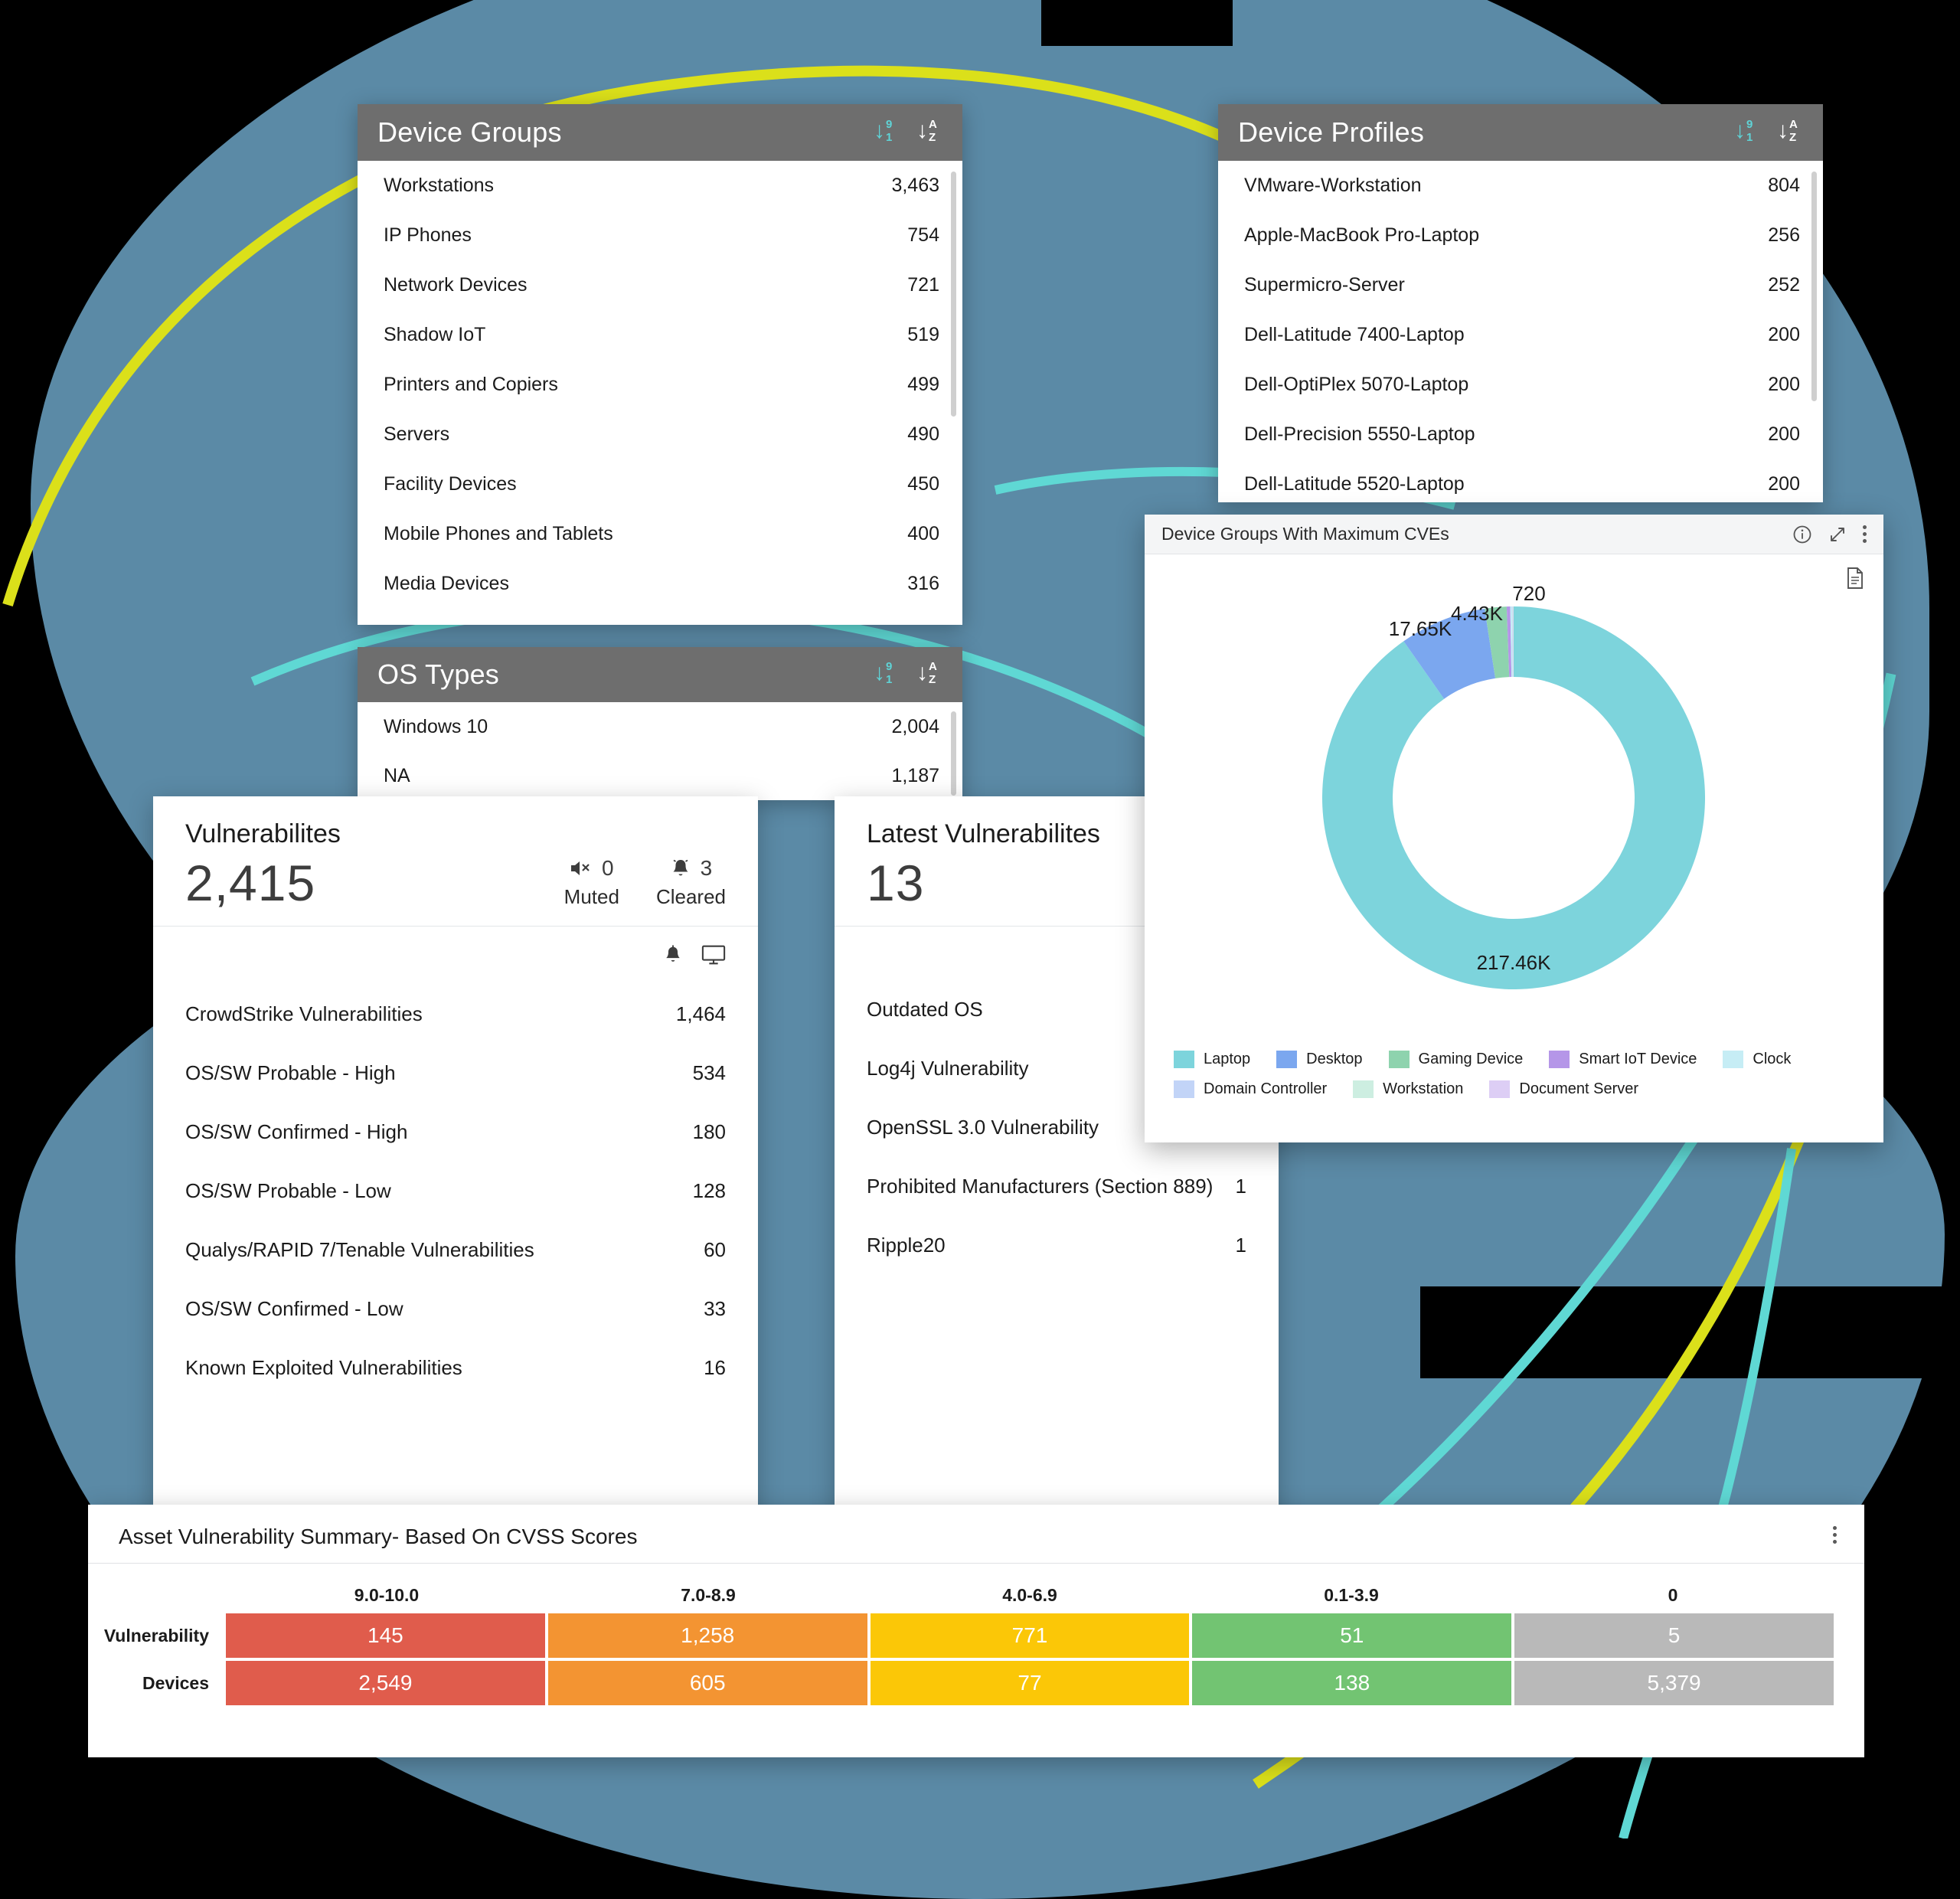  I want to click on list-item: Facility Devices 450, so click(660, 484).